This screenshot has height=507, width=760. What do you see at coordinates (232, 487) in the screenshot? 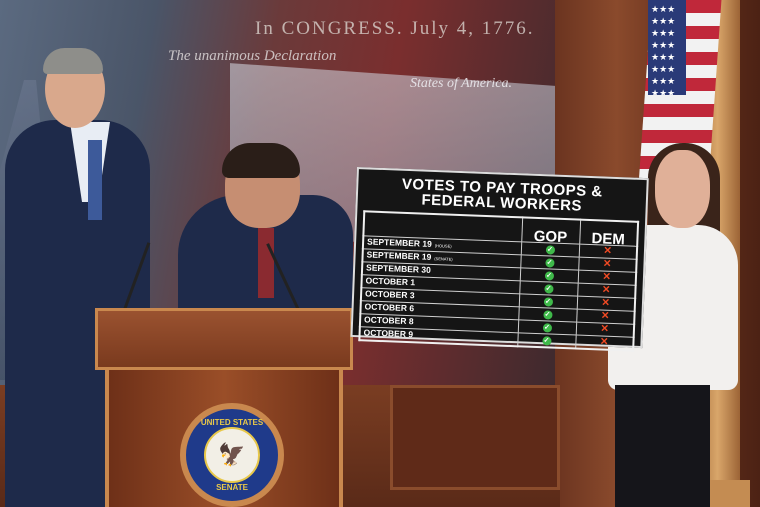
I see `seal-bottom-text: SENATE` at bounding box center [232, 487].